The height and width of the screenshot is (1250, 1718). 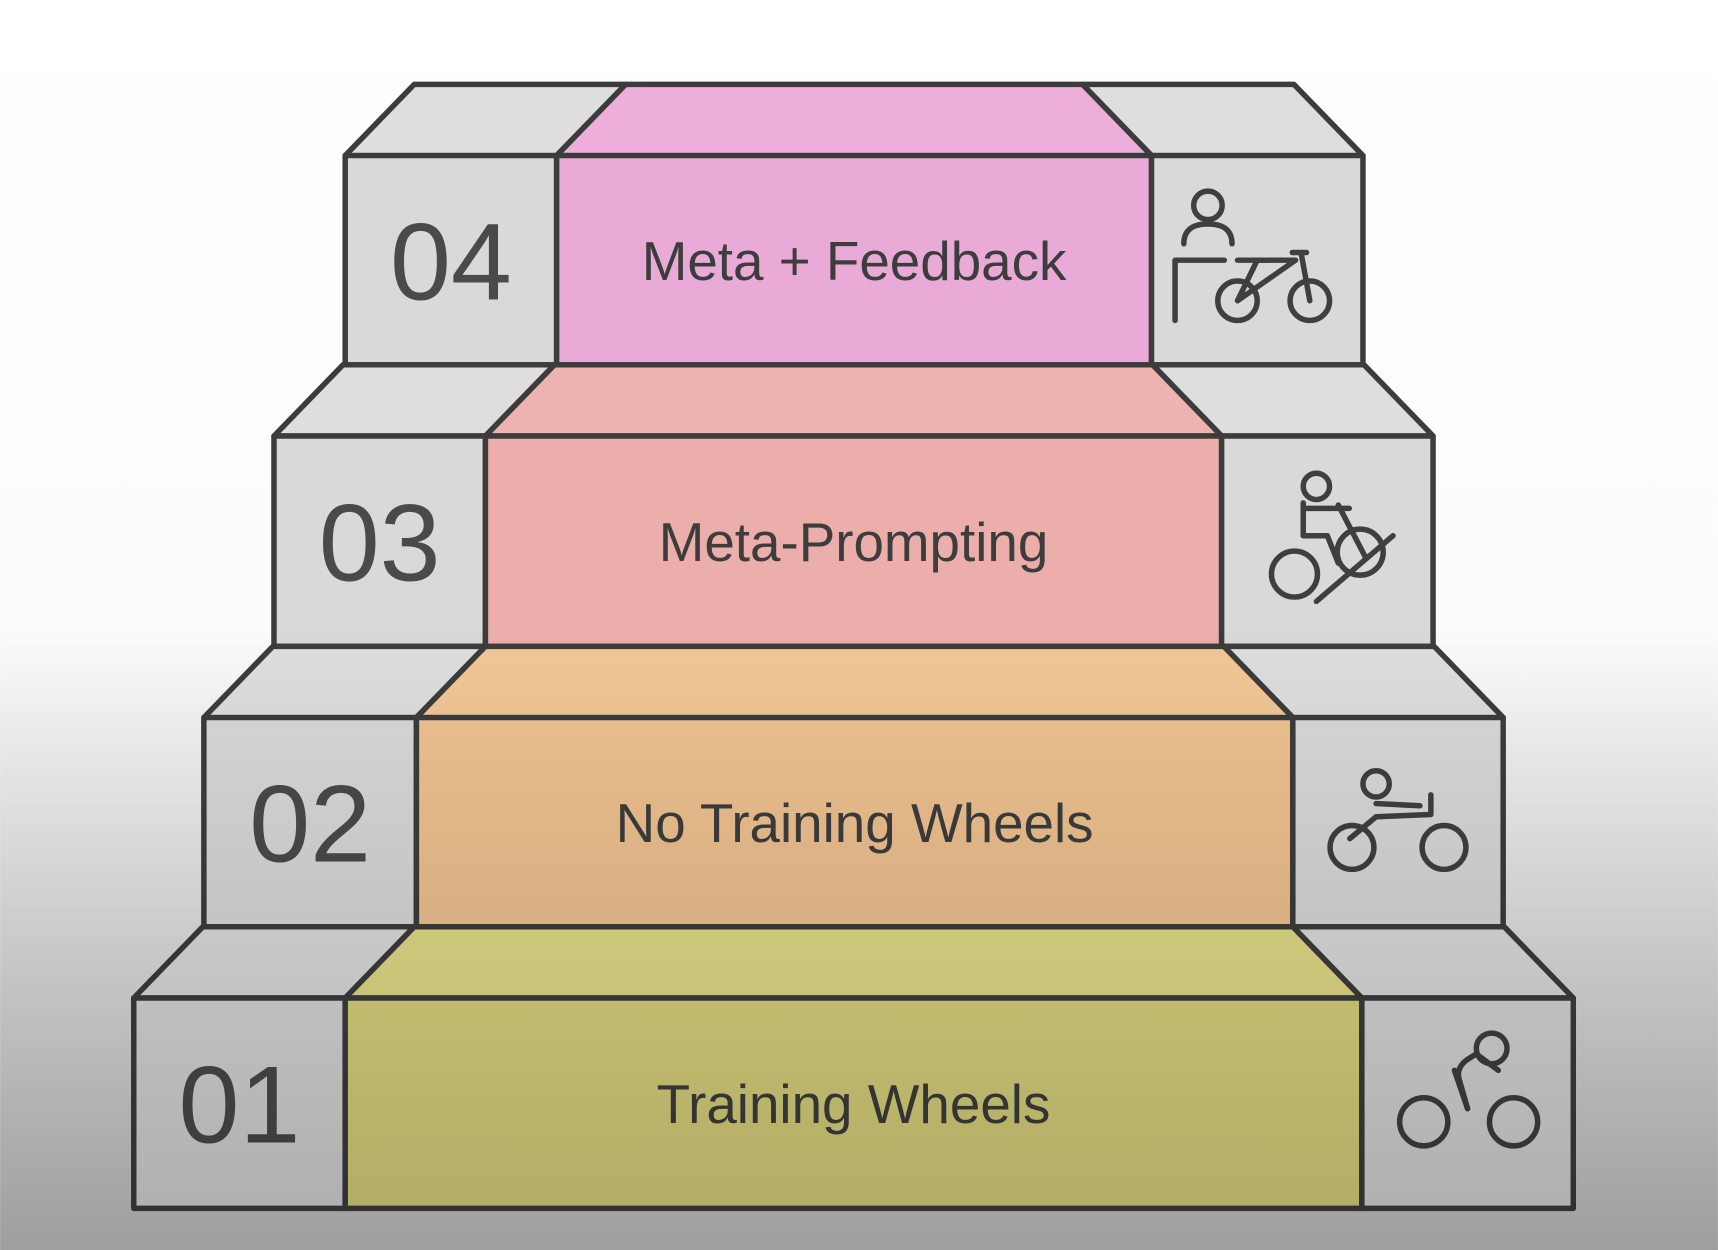 I want to click on step-number: 01, so click(x=240, y=1106).